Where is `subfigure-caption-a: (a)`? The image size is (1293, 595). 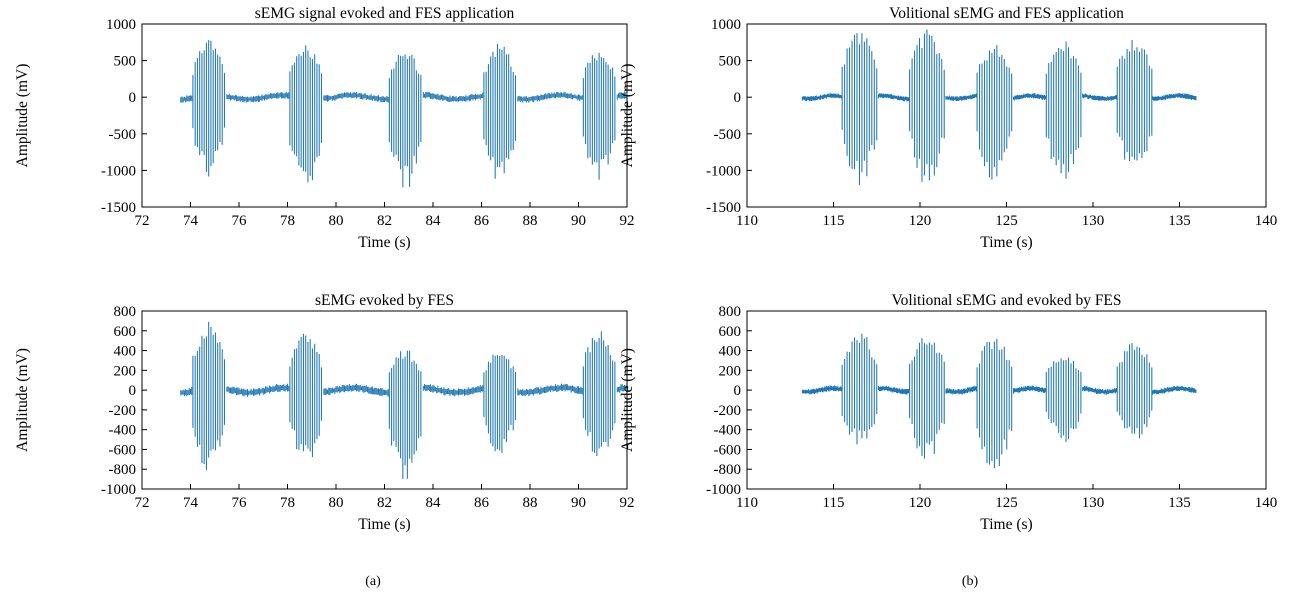 subfigure-caption-a: (a) is located at coordinates (373, 581).